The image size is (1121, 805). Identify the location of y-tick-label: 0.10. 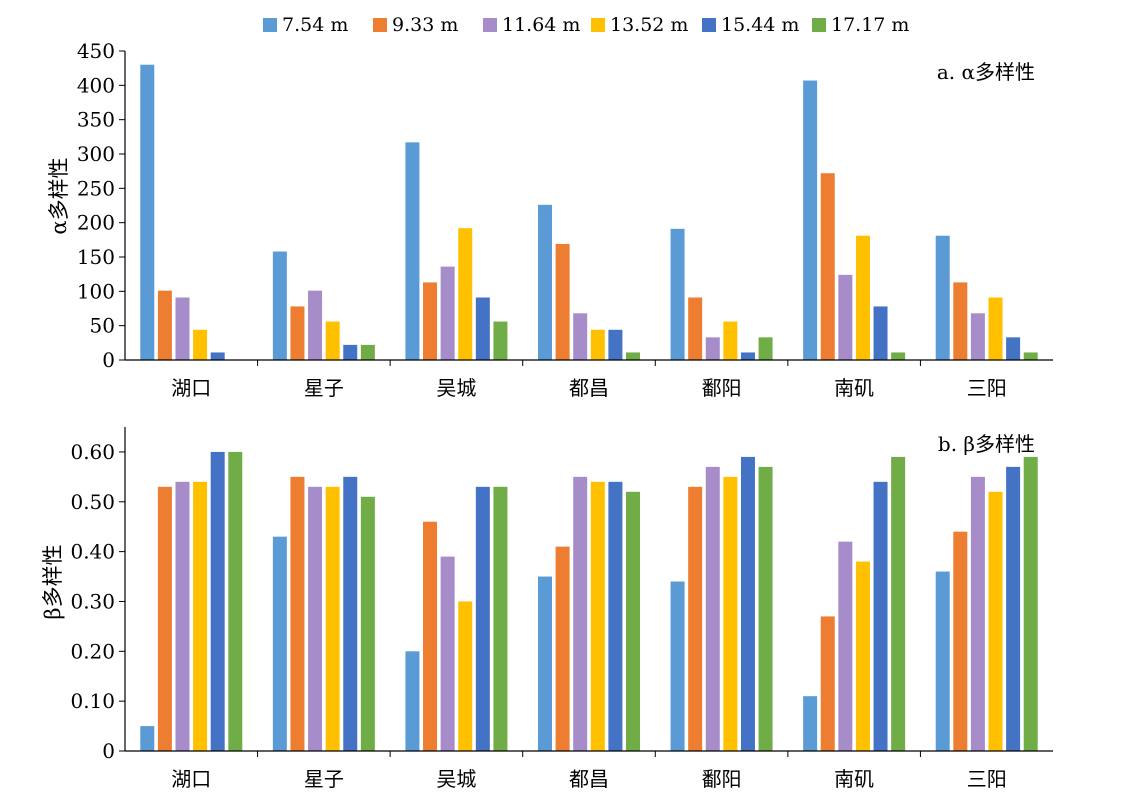
(92, 701).